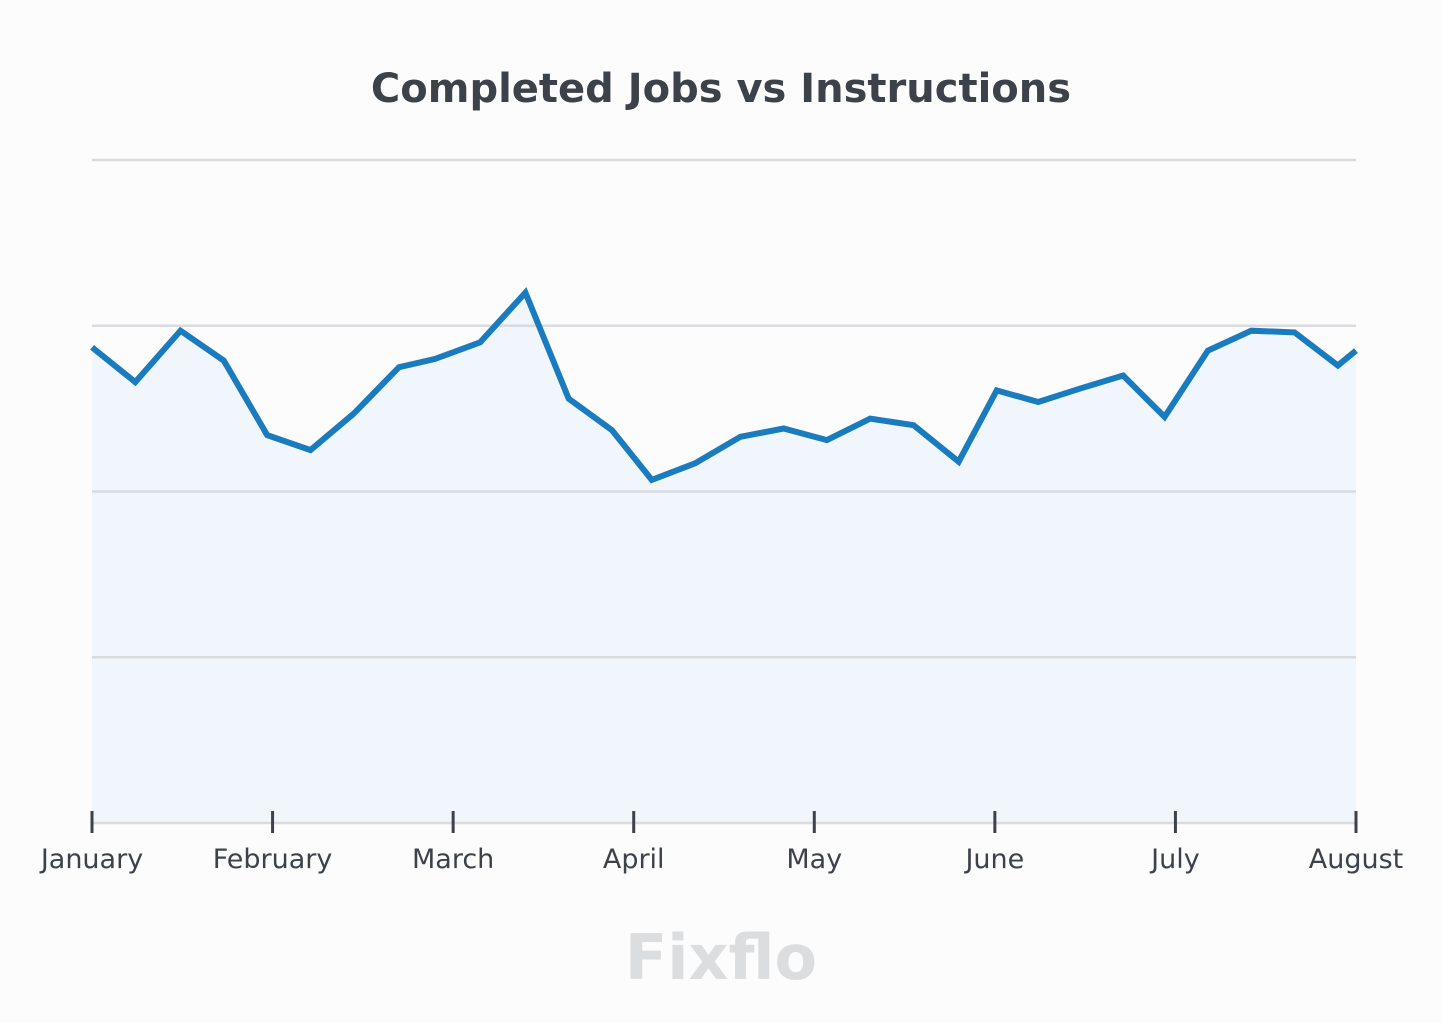  Describe the element at coordinates (91, 859) in the screenshot. I see `x-tick-label: January` at that location.